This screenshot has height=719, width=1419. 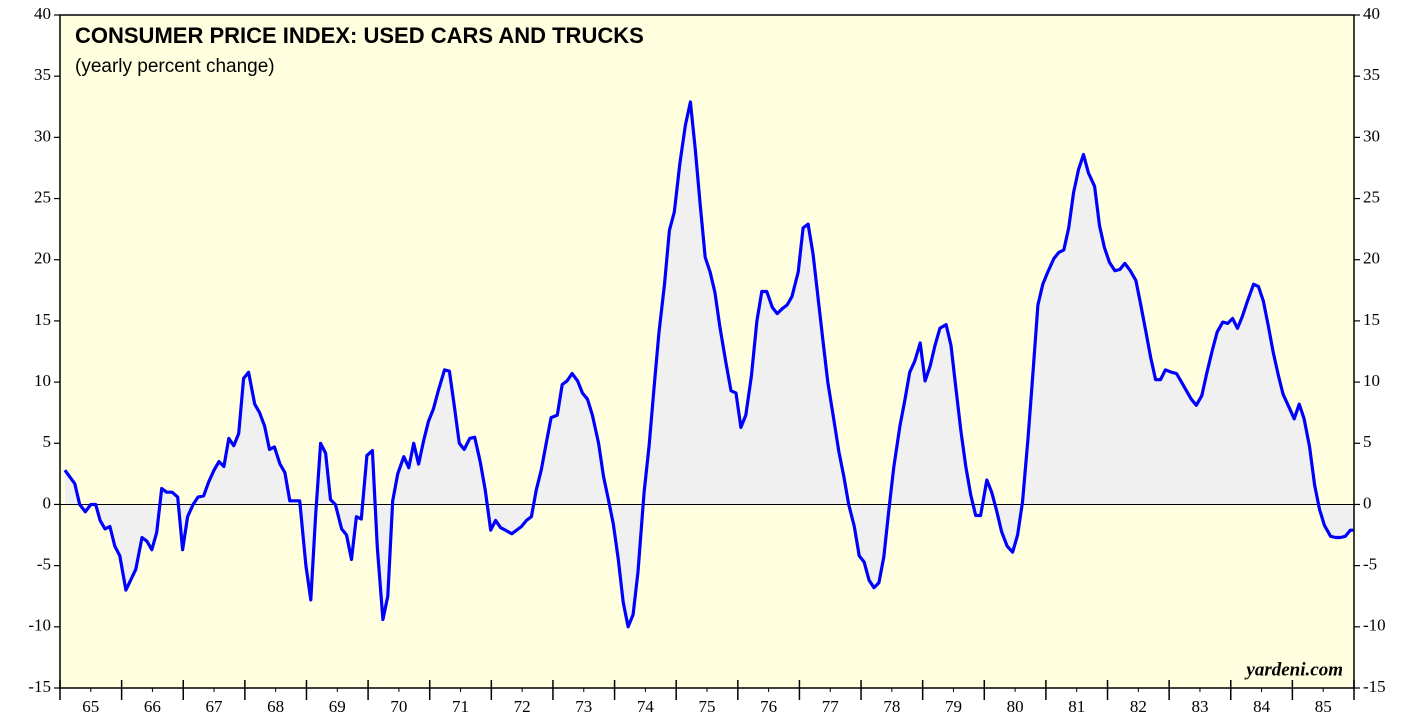 I want to click on y-tick-label: 25, so click(x=42, y=196).